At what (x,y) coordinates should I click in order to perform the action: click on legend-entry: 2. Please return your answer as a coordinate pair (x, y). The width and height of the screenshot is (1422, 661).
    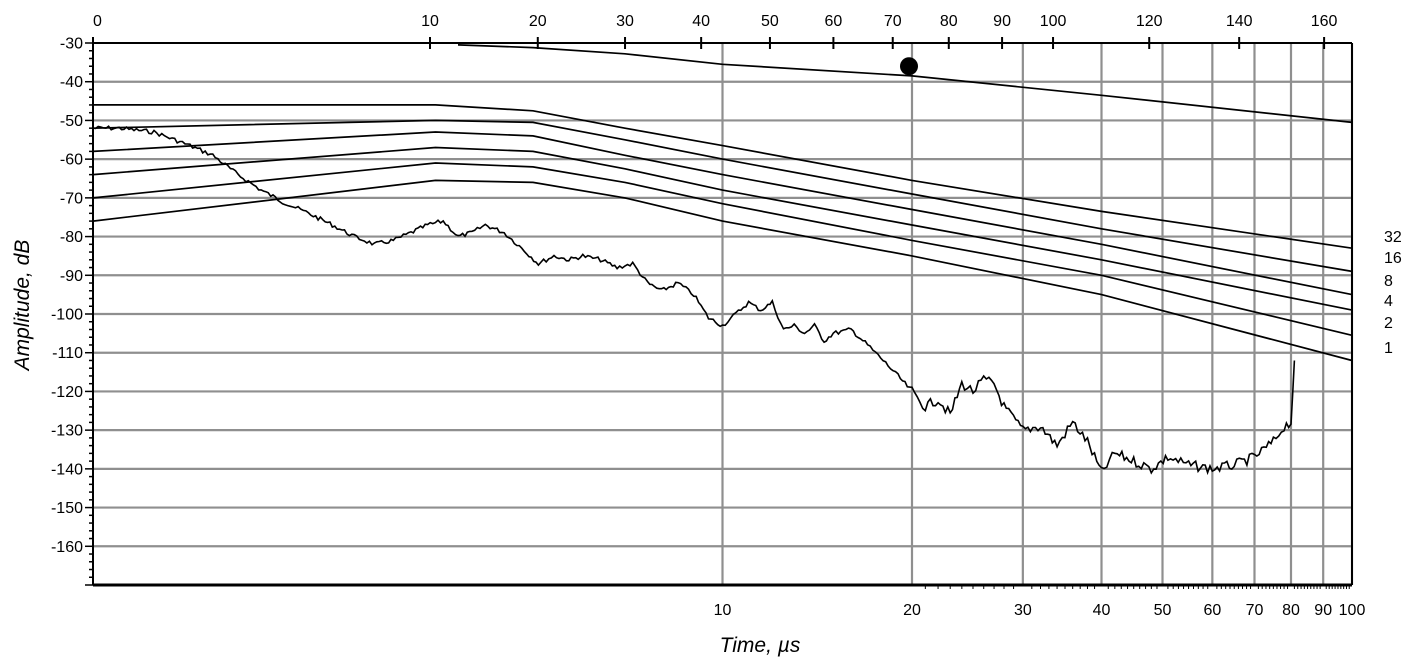
    Looking at the image, I should click on (1388, 323).